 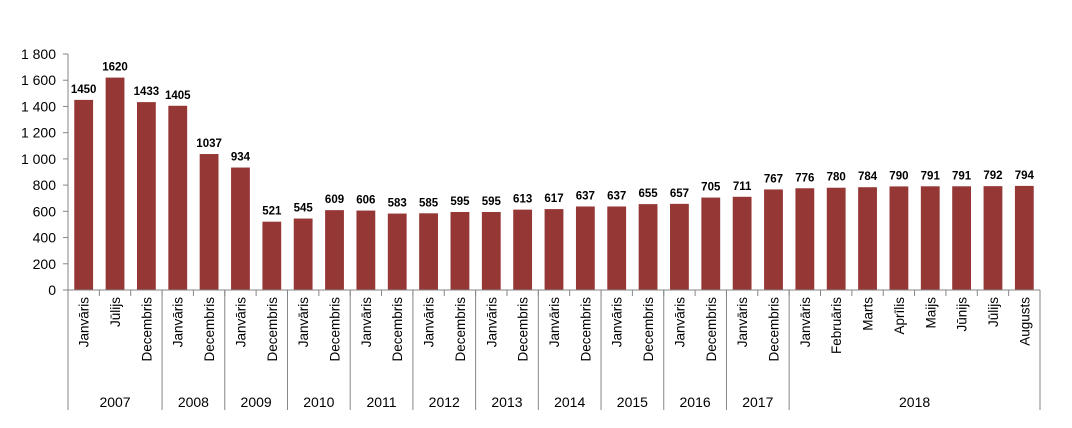 What do you see at coordinates (742, 187) in the screenshot?
I see `data-label: 711` at bounding box center [742, 187].